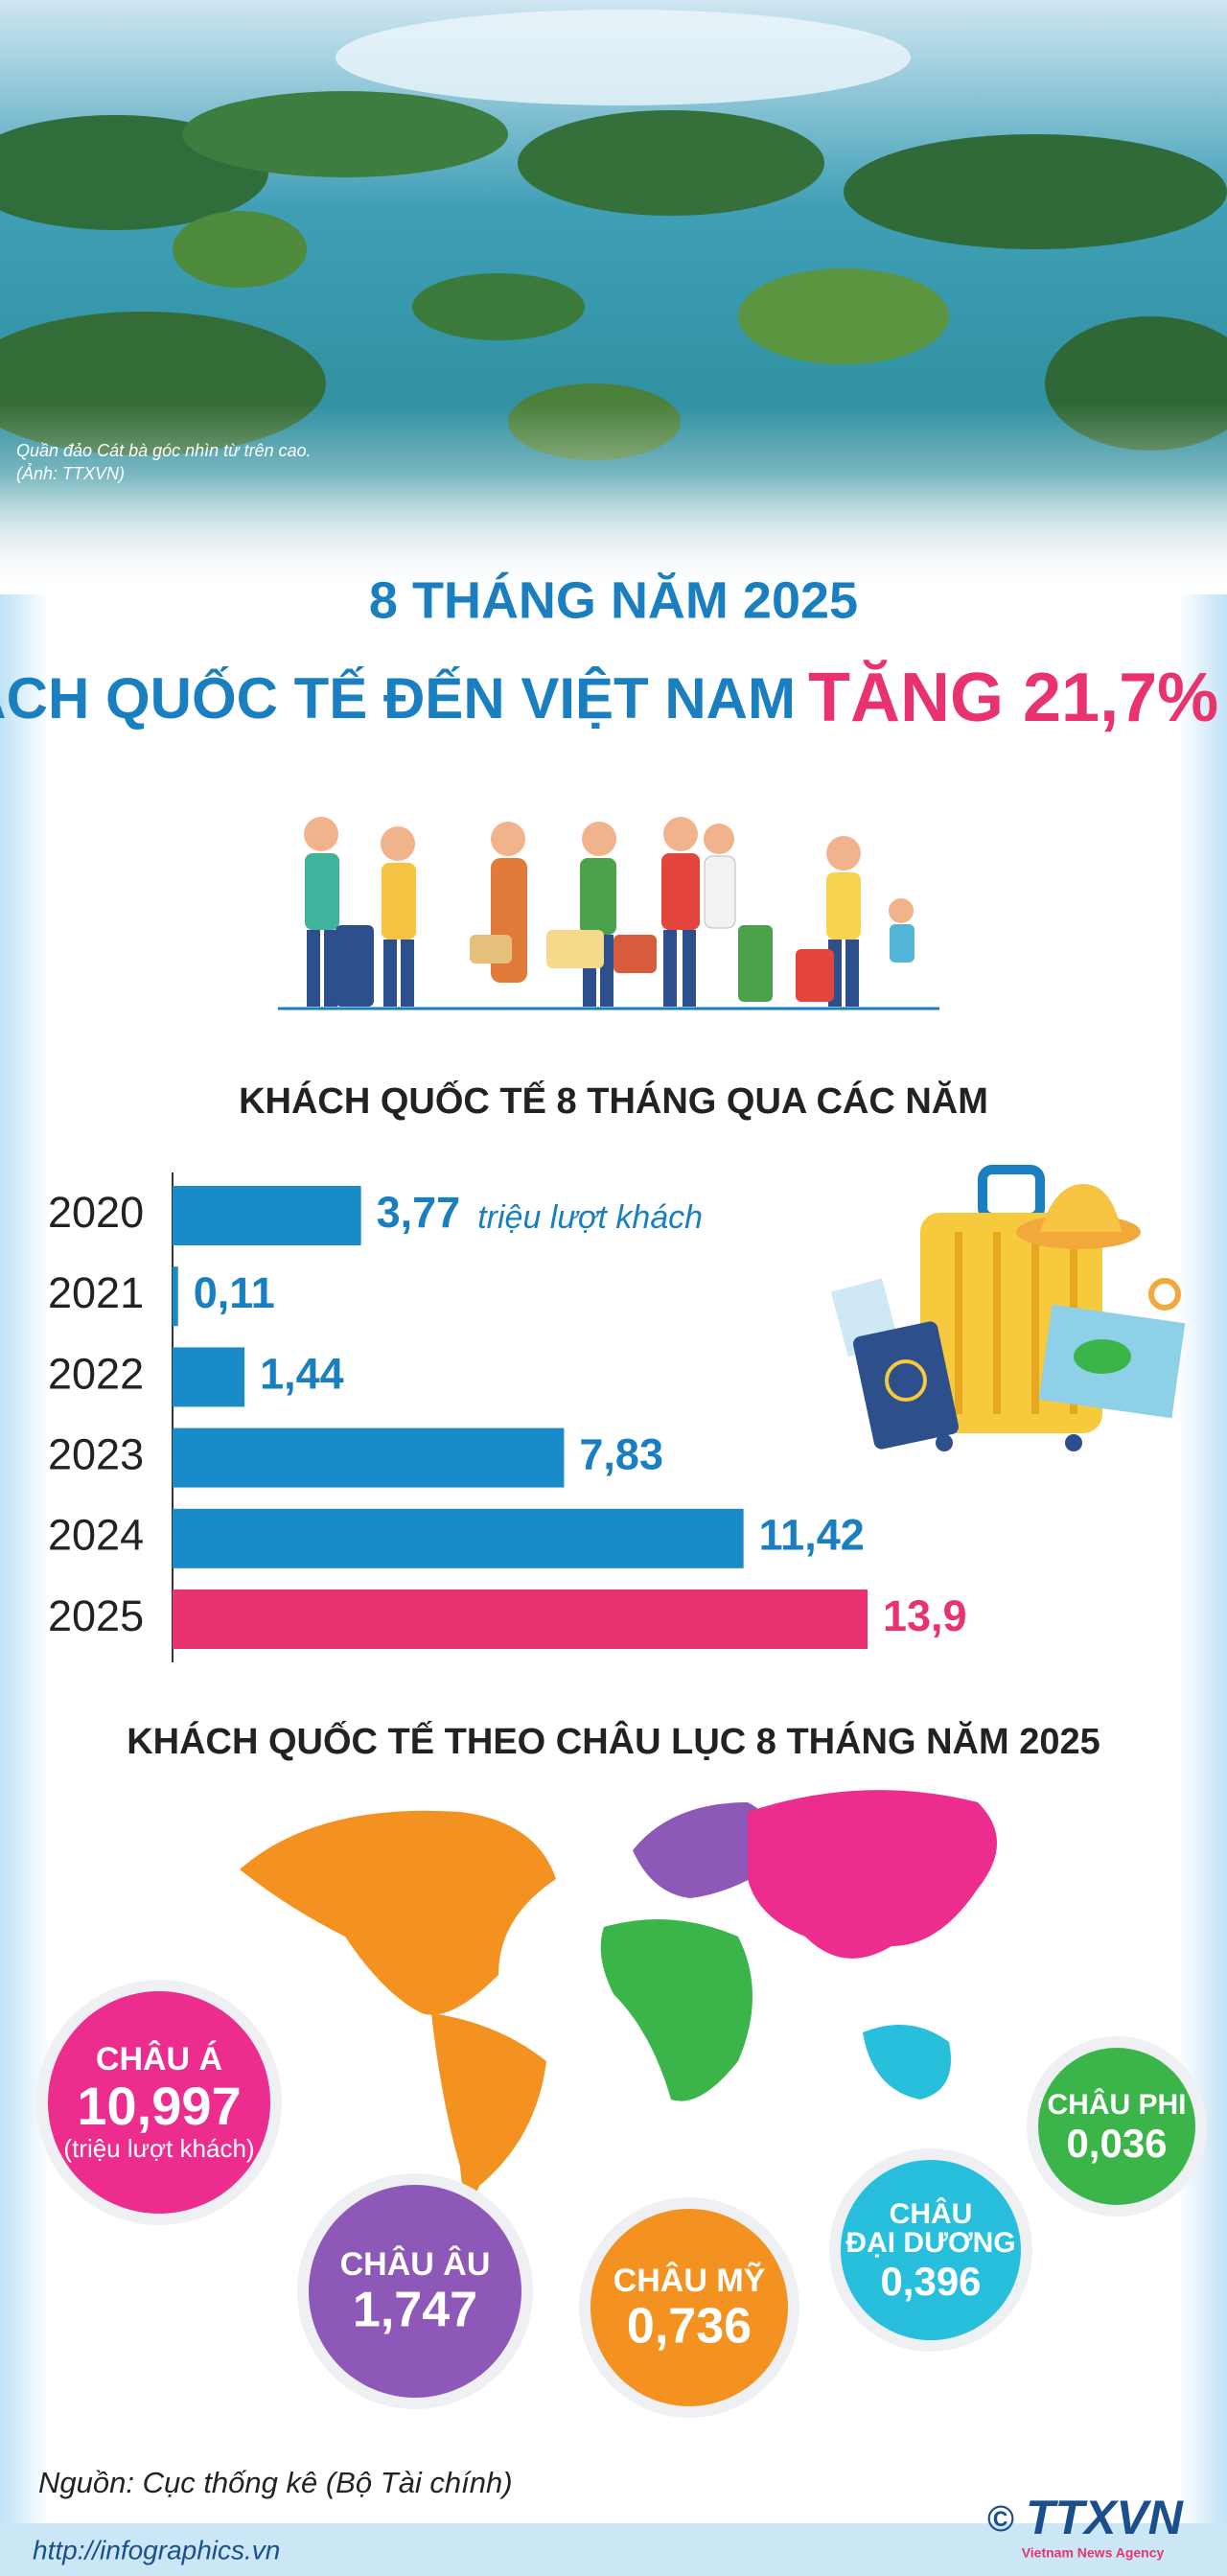 The width and height of the screenshot is (1227, 2576). I want to click on continent-name: CHÂU Á, so click(159, 2059).